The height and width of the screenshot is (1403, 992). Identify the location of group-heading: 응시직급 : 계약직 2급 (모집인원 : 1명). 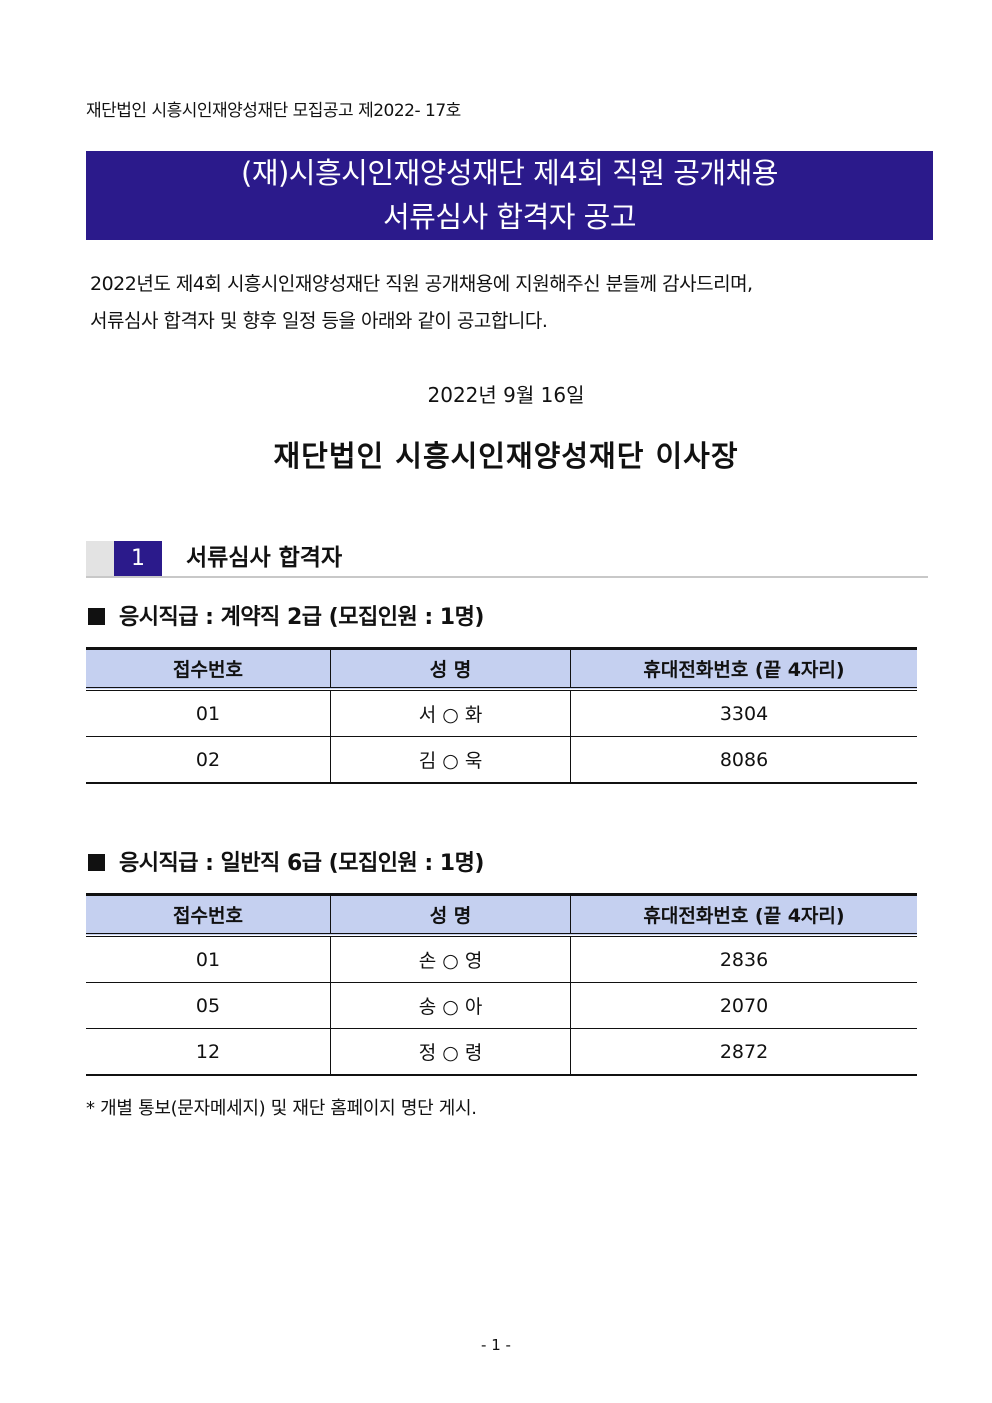
(286, 615).